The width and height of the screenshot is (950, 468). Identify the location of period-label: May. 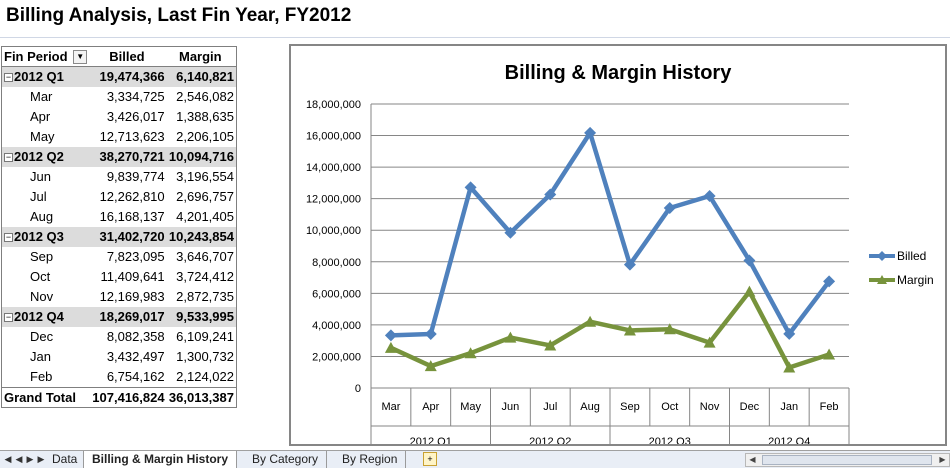
(42, 136).